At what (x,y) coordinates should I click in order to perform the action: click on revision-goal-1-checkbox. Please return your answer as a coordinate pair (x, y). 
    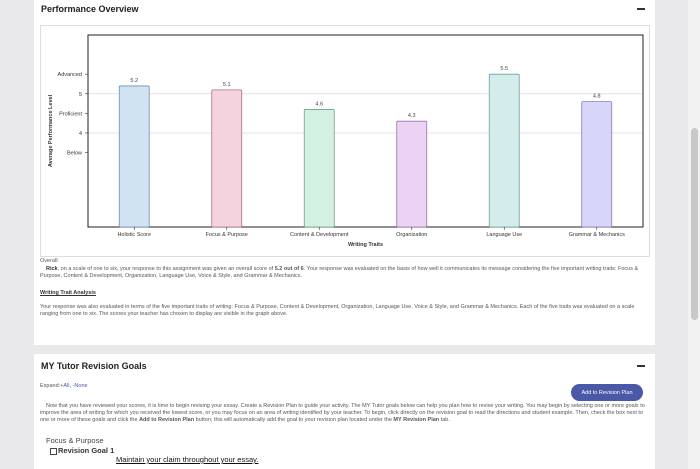
    Looking at the image, I should click on (53, 451).